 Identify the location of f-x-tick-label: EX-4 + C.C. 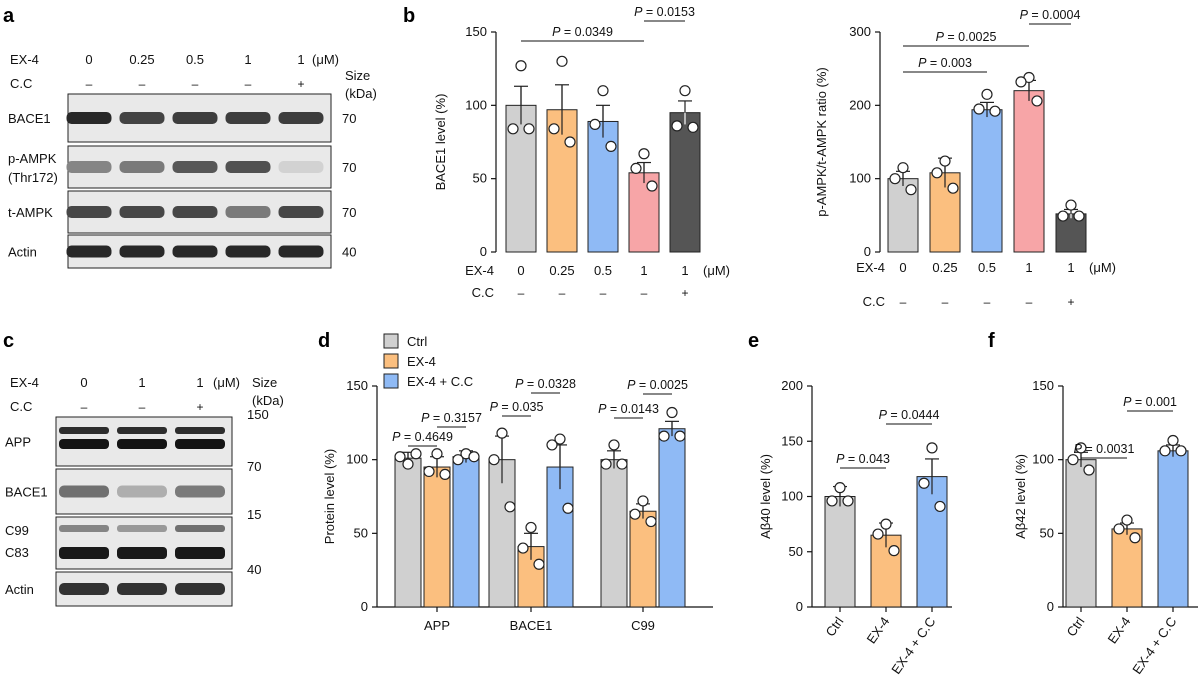
(1154, 645).